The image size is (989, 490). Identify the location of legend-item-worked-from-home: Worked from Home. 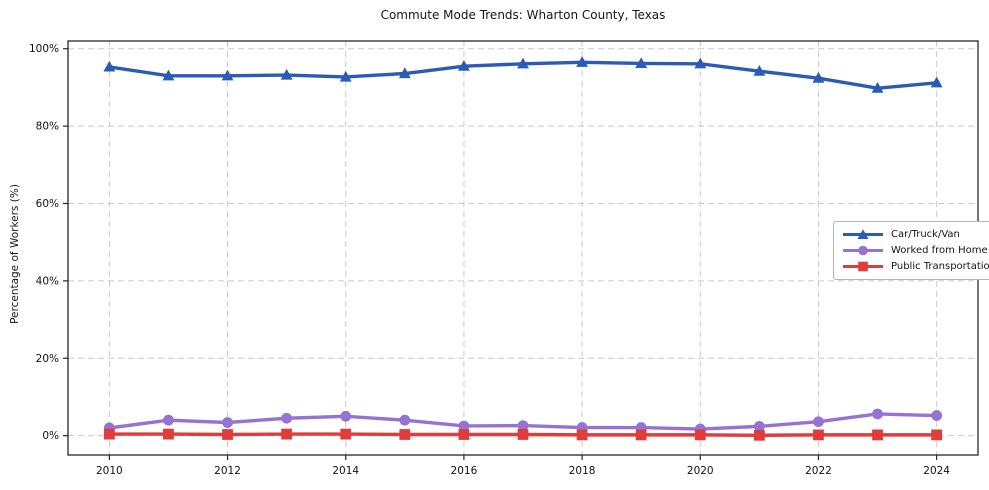
(915, 250).